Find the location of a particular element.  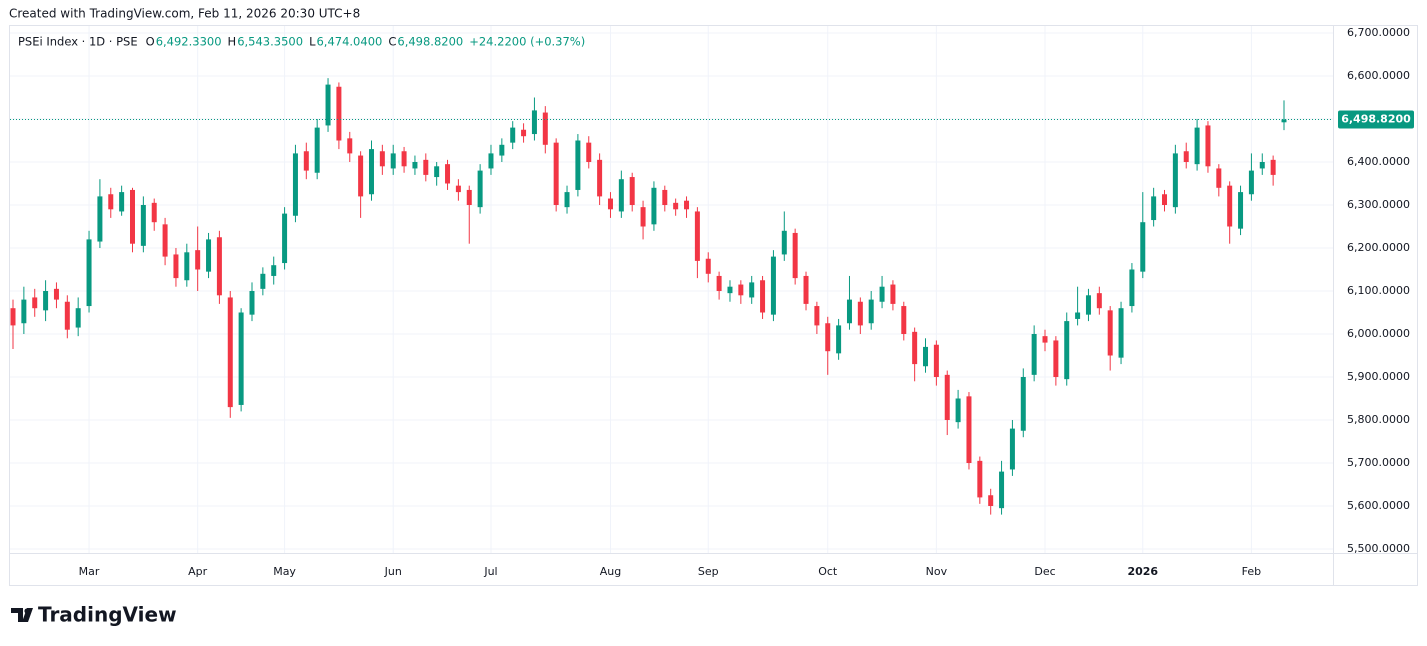

x-tick-label: Jul is located at coordinates (490, 571).